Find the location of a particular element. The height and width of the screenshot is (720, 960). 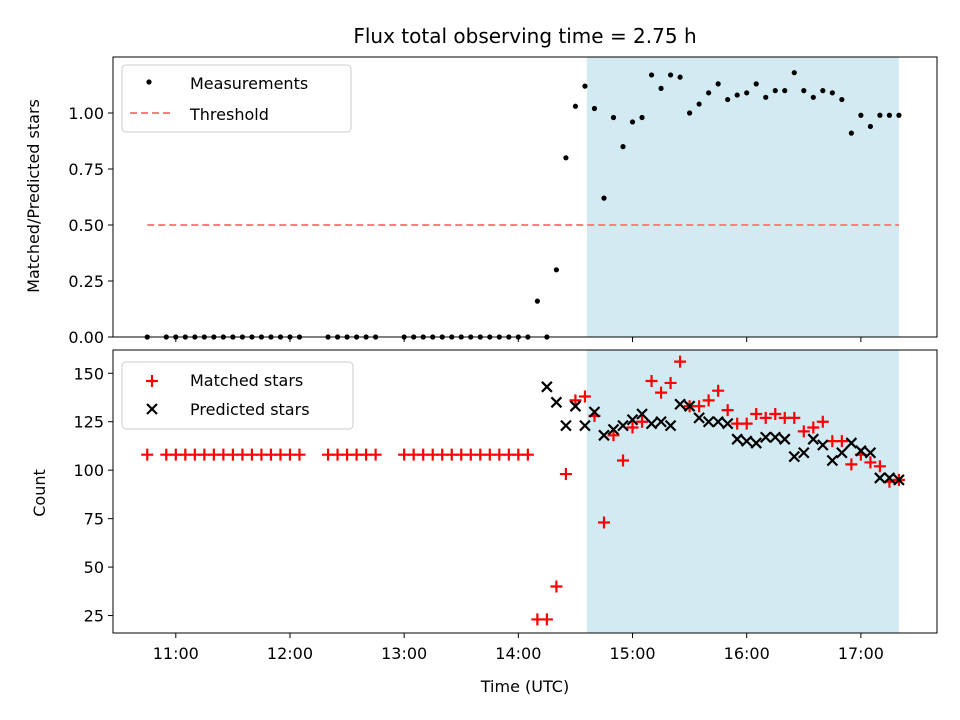

y-tick-label: 125 is located at coordinates (88, 422).